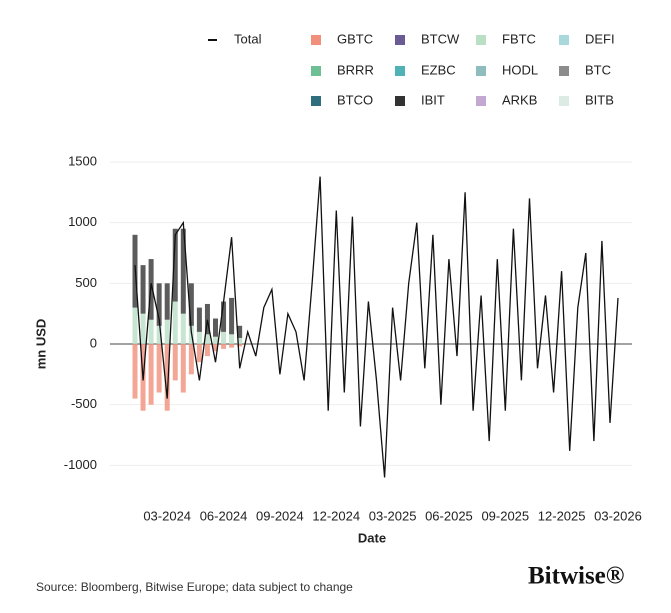 Image resolution: width=671 pixels, height=613 pixels. What do you see at coordinates (576, 576) in the screenshot?
I see `logo: Bitwise®` at bounding box center [576, 576].